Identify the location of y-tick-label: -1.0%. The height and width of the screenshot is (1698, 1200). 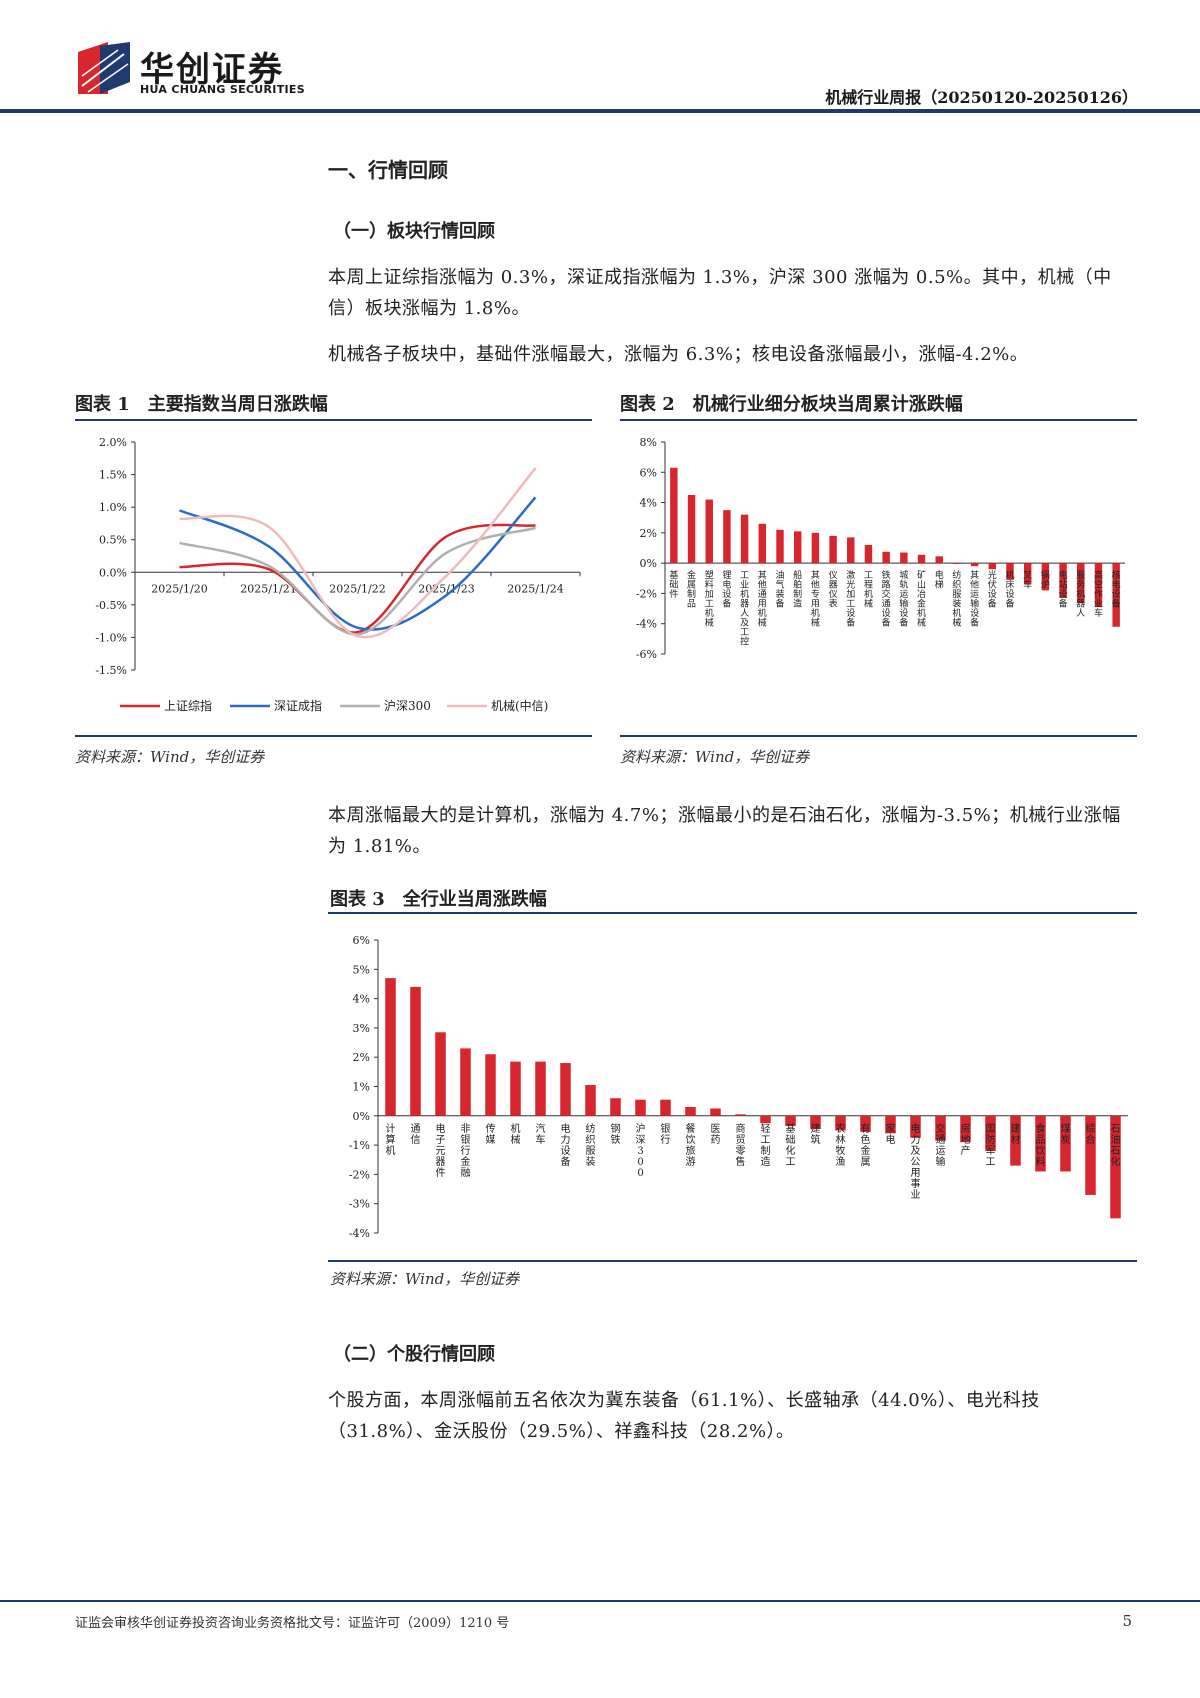
(111, 637).